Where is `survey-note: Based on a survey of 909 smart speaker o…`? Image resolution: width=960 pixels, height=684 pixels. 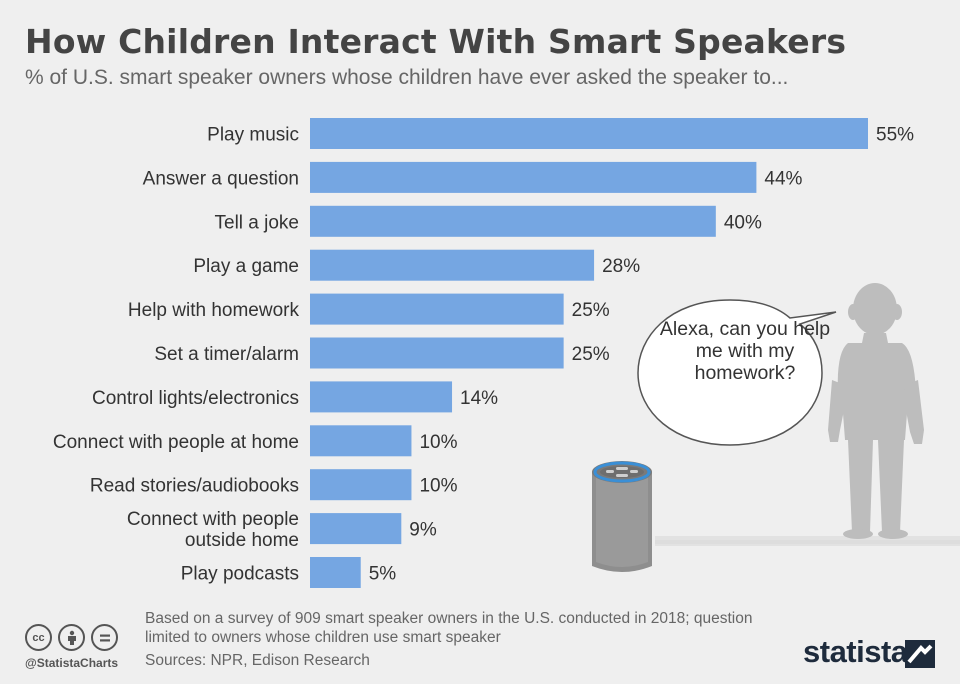 survey-note: Based on a survey of 909 smart speaker o… is located at coordinates (449, 628).